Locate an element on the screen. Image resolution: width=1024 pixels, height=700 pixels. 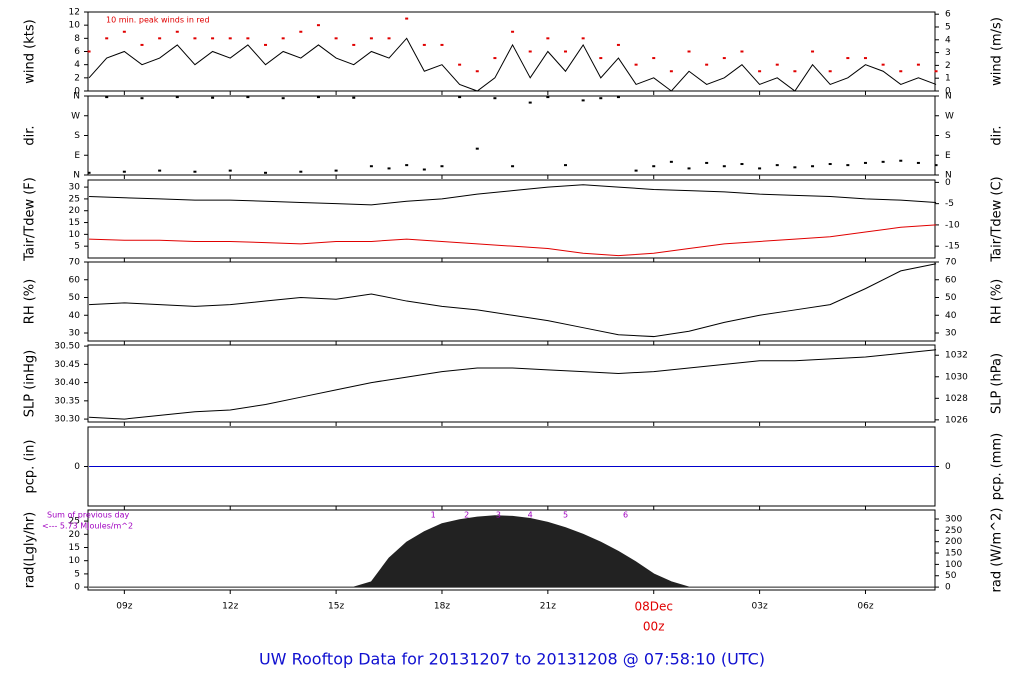
y2-tick-label: 2 is located at coordinates (948, 66).